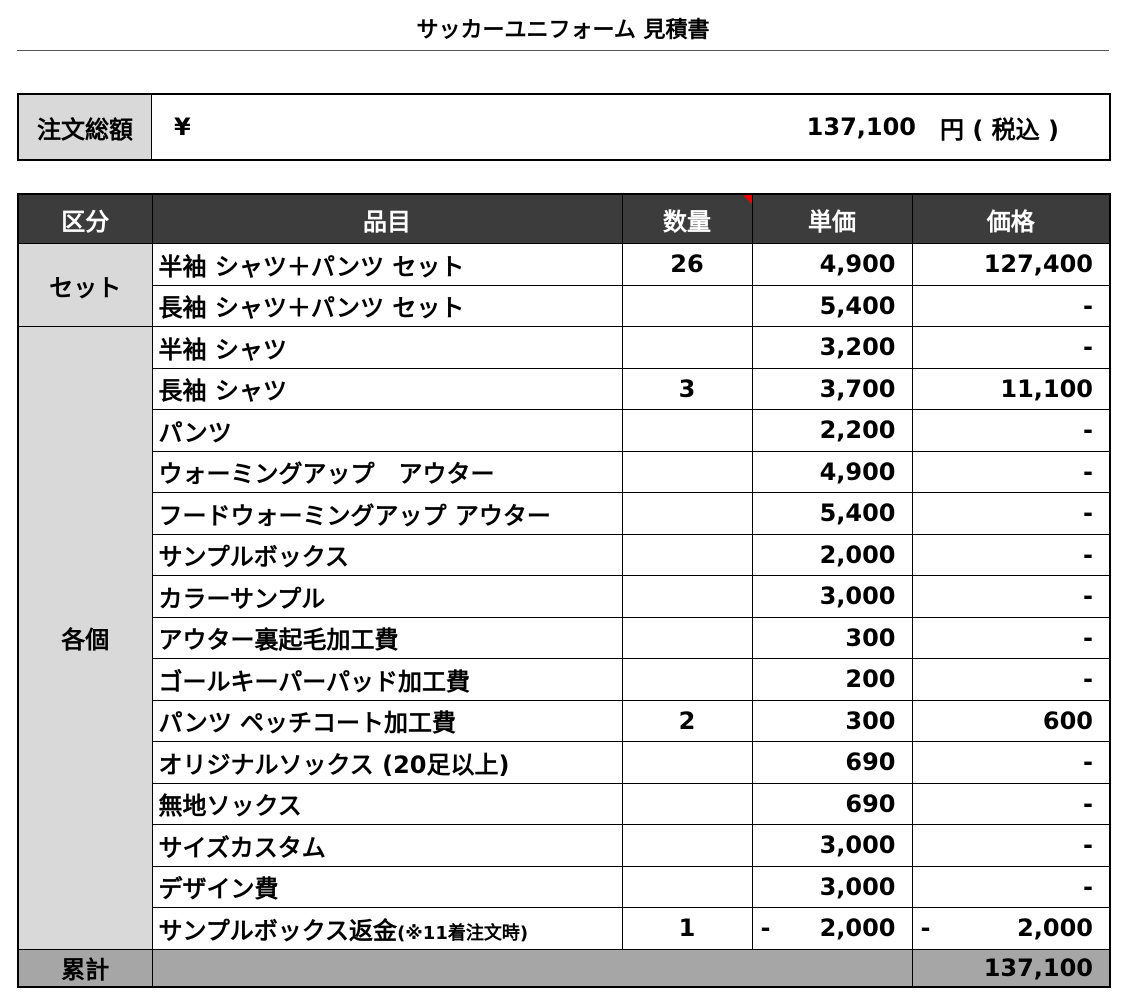 The height and width of the screenshot is (998, 1121). What do you see at coordinates (334, 764) in the screenshot?
I see `item-name-text: オリジナルソックス (20足以上)` at bounding box center [334, 764].